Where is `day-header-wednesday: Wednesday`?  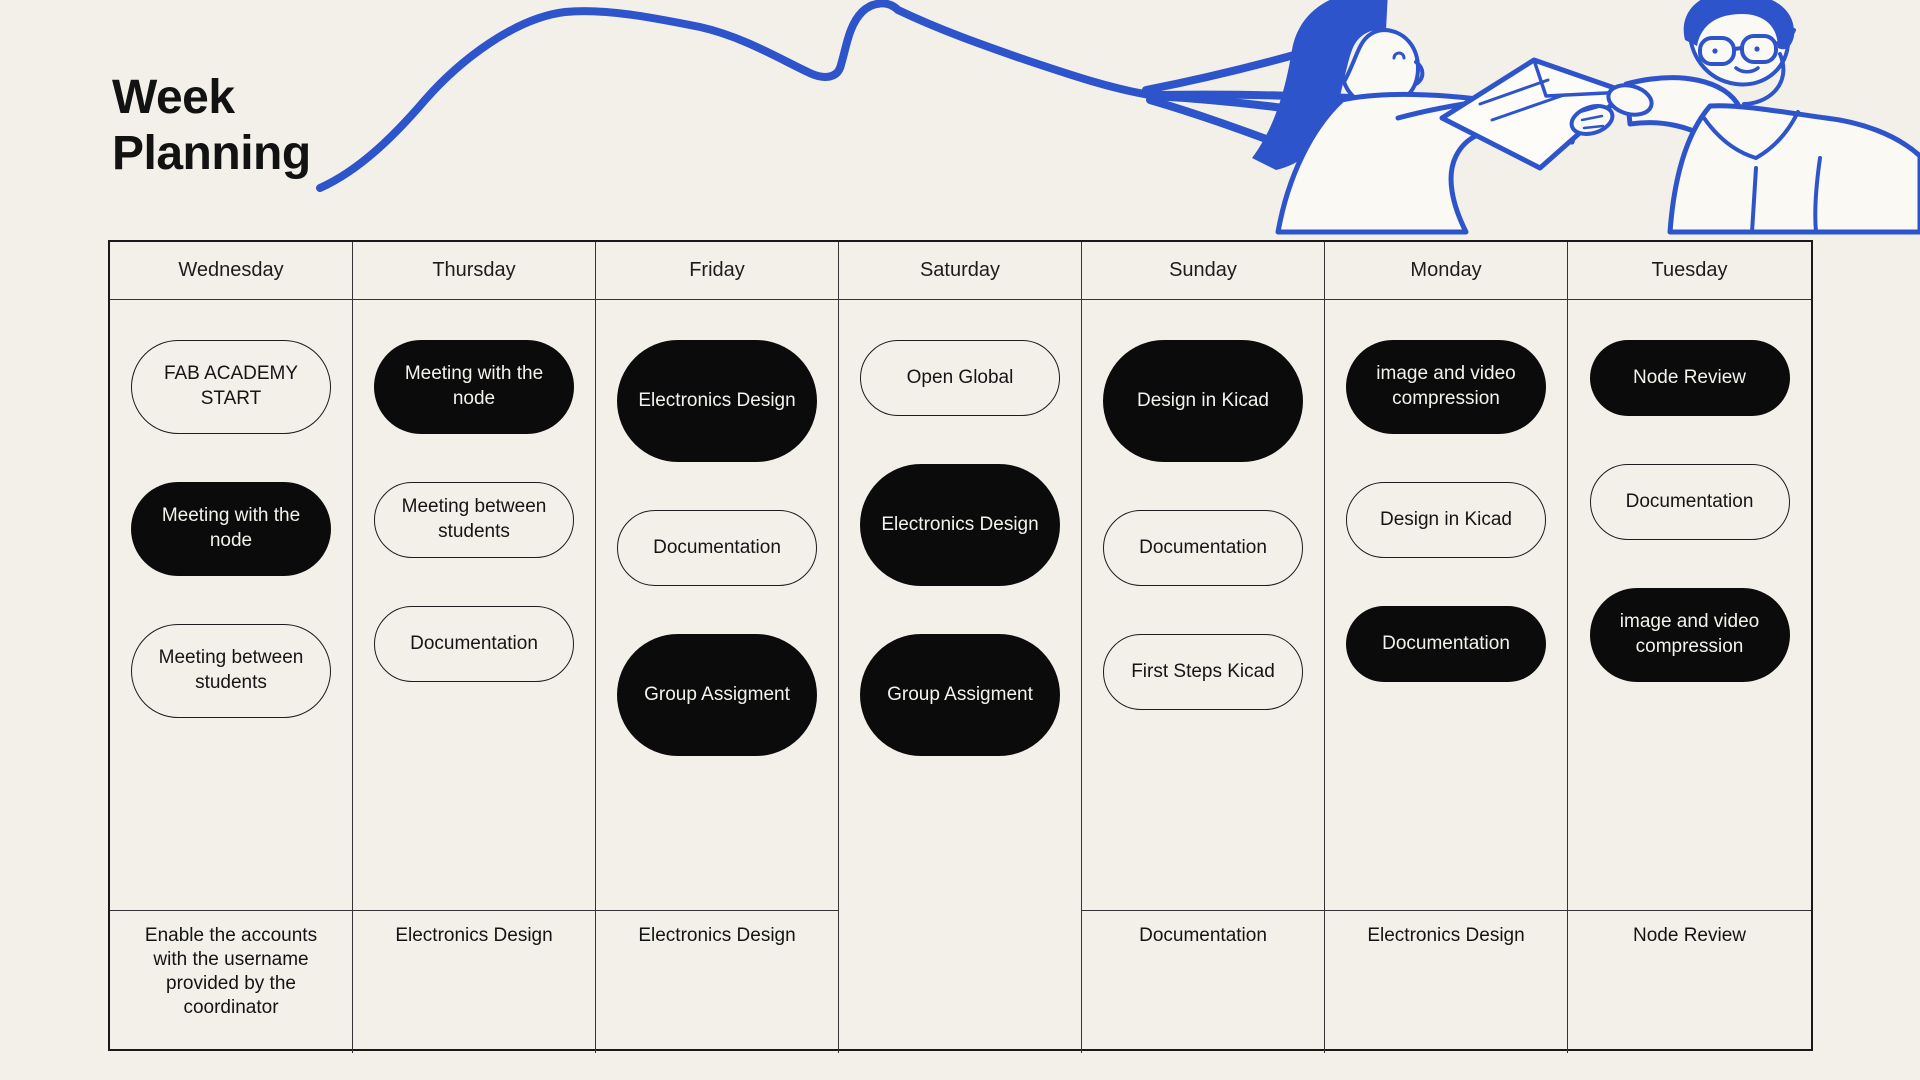 day-header-wednesday: Wednesday is located at coordinates (231, 271).